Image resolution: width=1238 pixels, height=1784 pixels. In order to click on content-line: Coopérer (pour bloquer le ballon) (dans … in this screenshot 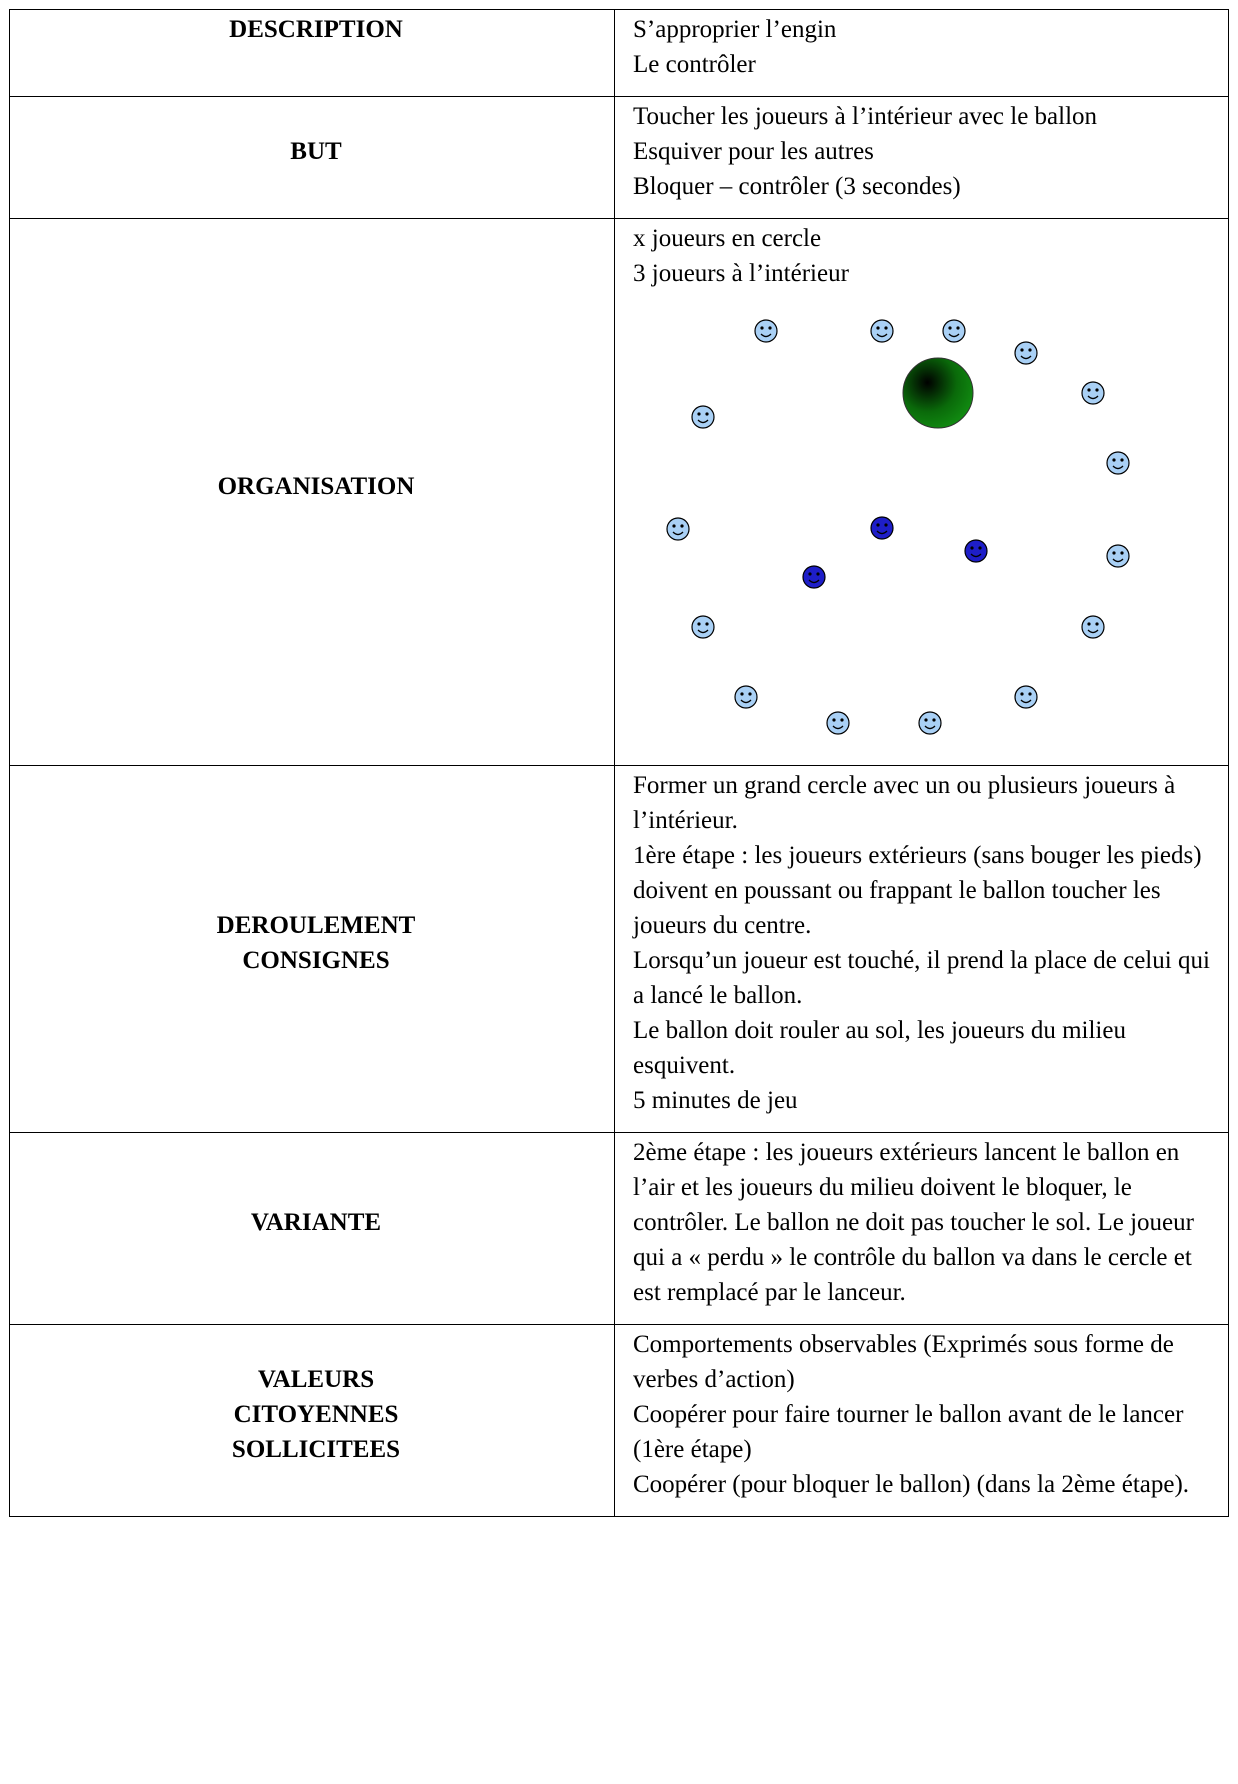, I will do `click(911, 1484)`.